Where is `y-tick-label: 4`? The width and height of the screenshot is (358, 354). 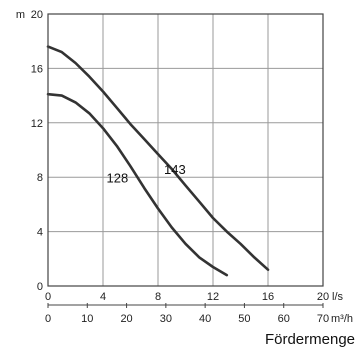
y-tick-label: 4 is located at coordinates (40, 233).